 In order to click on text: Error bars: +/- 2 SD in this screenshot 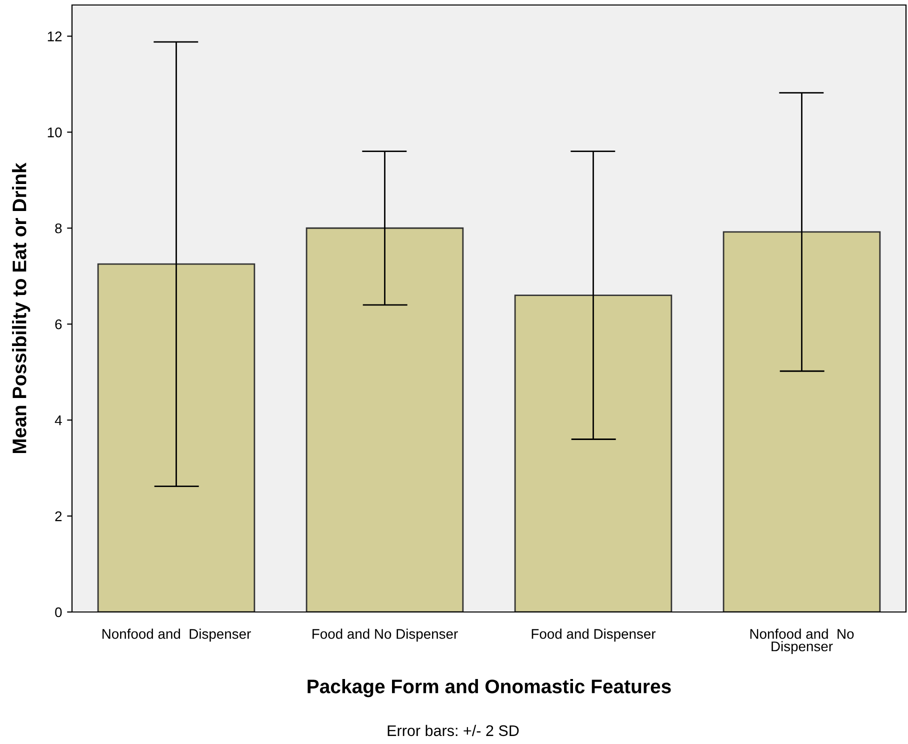, I will do `click(453, 730)`.